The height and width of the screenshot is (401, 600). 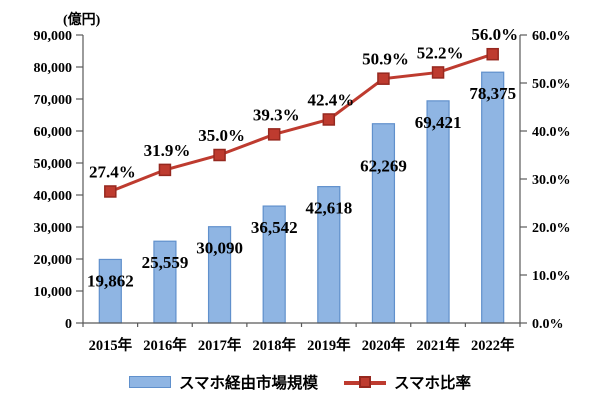 What do you see at coordinates (112, 171) in the screenshot?
I see `ratio-value-label: 27.4%` at bounding box center [112, 171].